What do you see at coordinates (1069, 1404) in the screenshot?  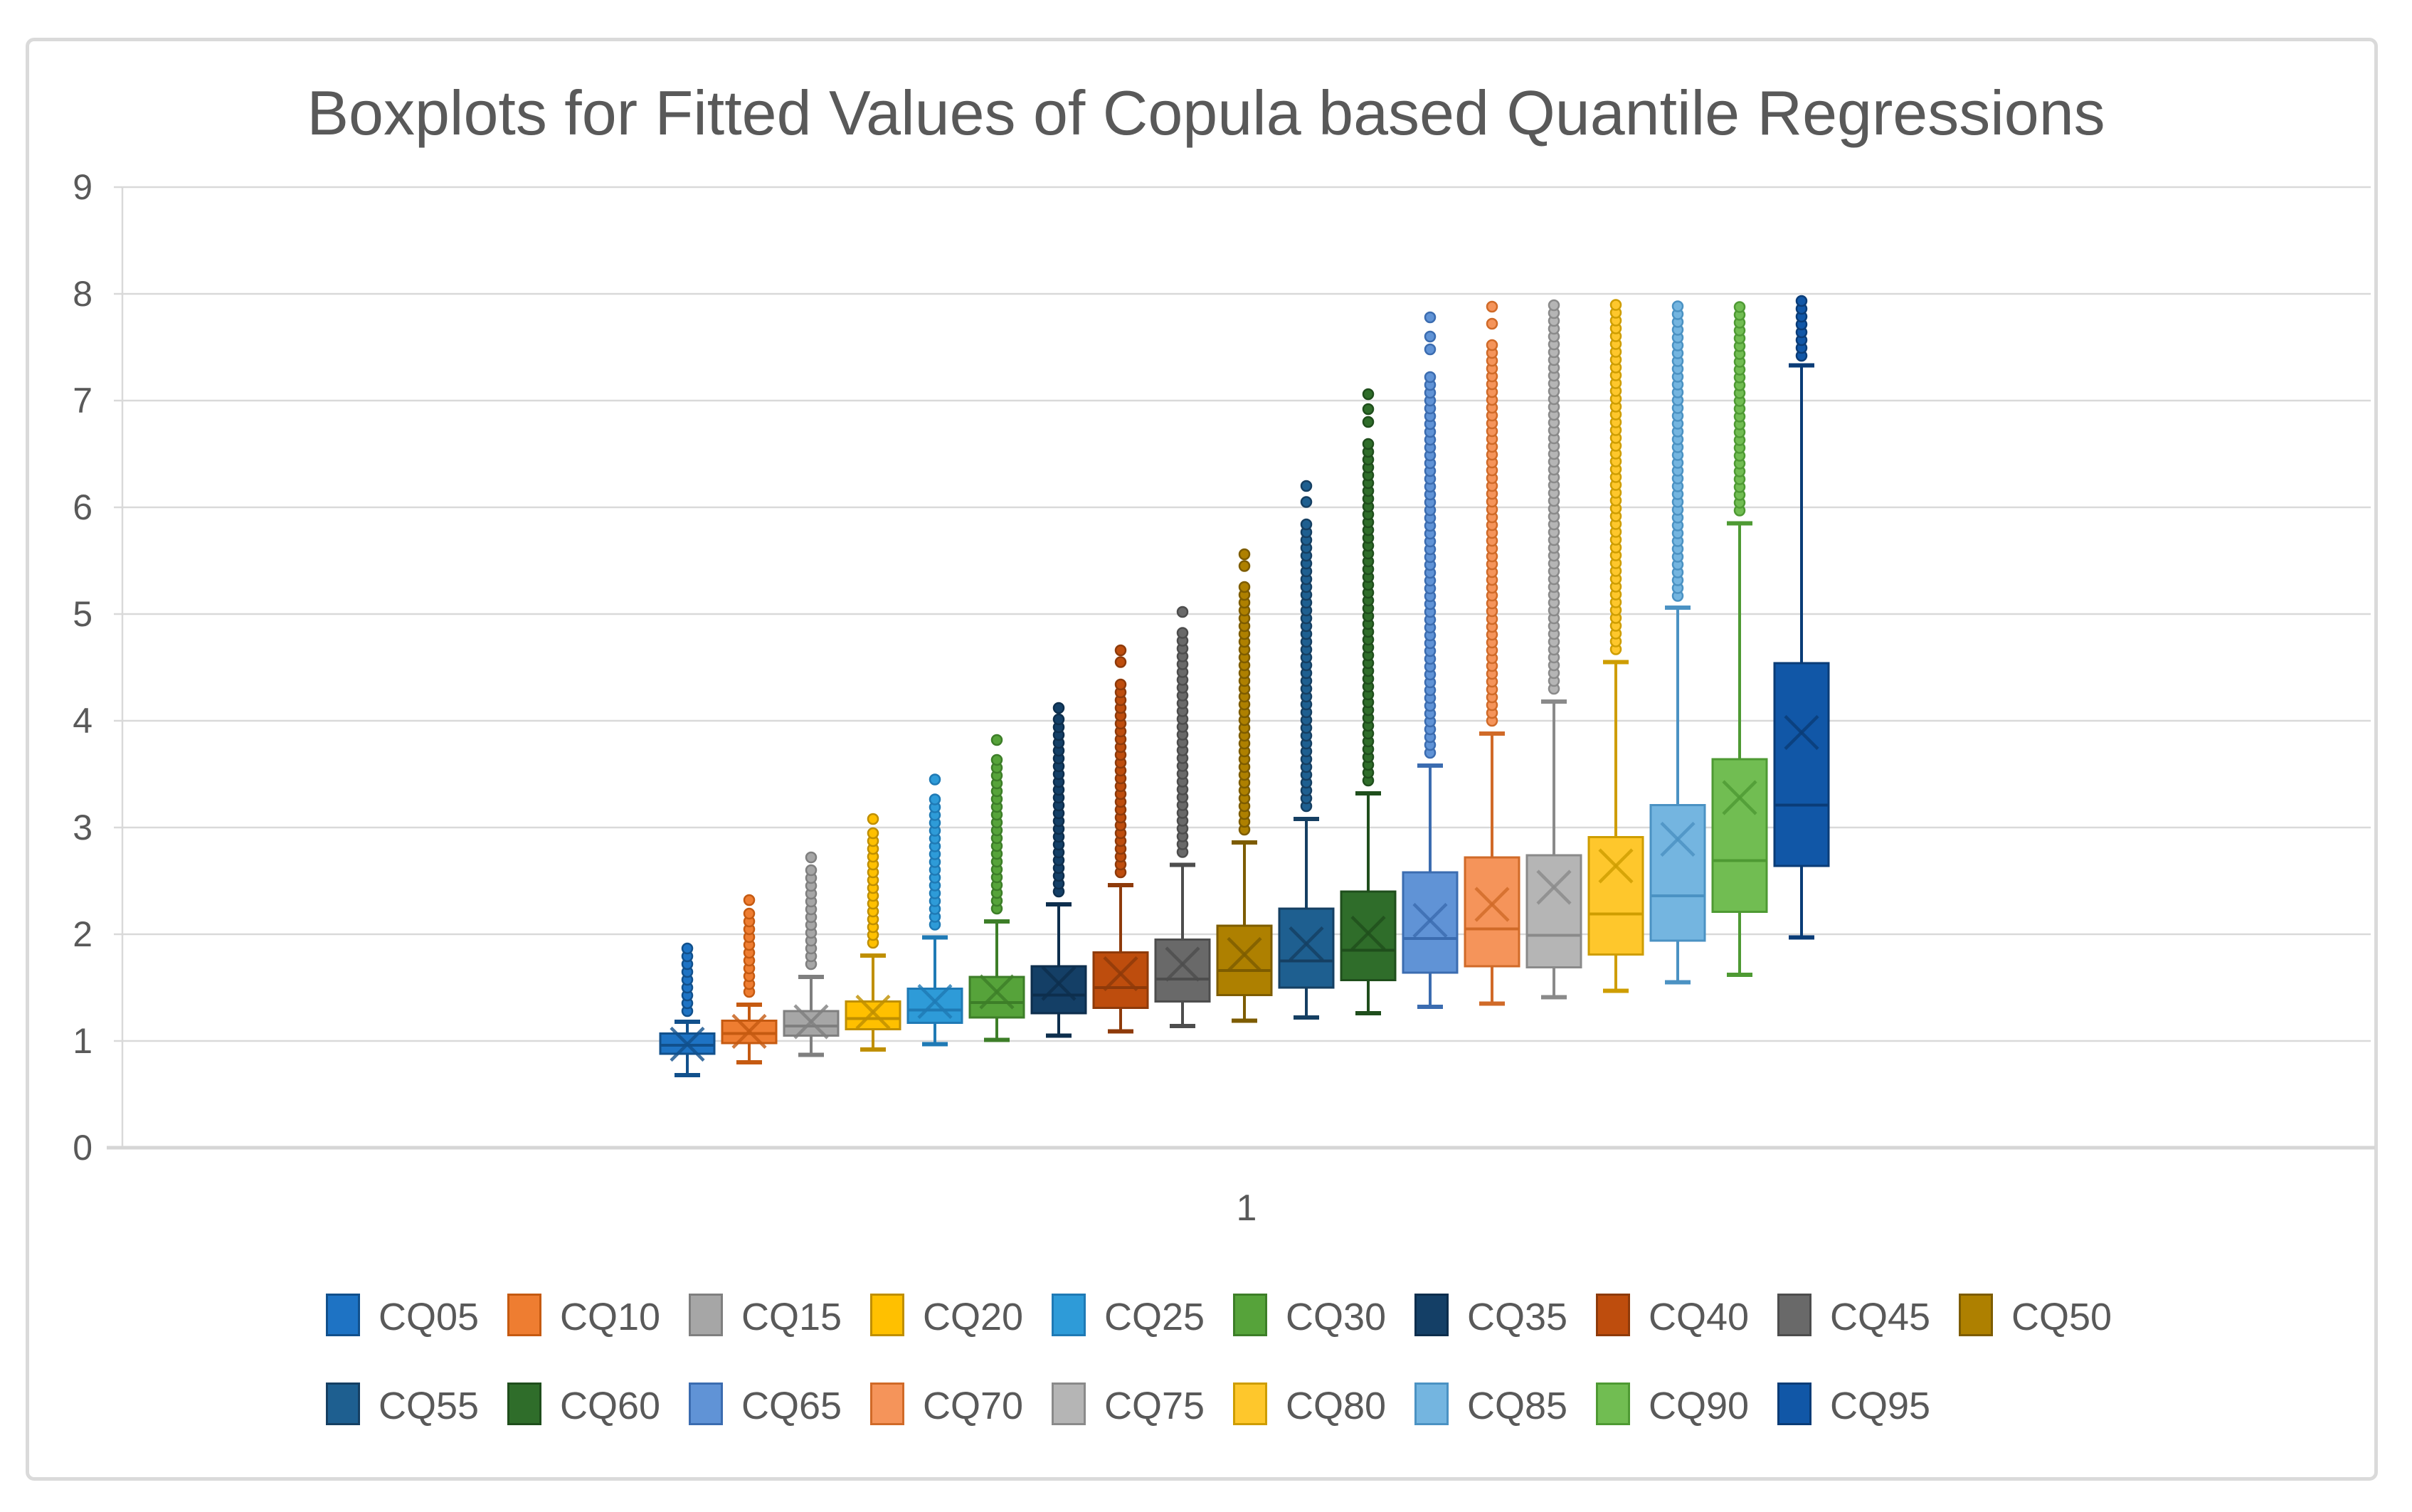 I see `legend-swatch-CQ75` at bounding box center [1069, 1404].